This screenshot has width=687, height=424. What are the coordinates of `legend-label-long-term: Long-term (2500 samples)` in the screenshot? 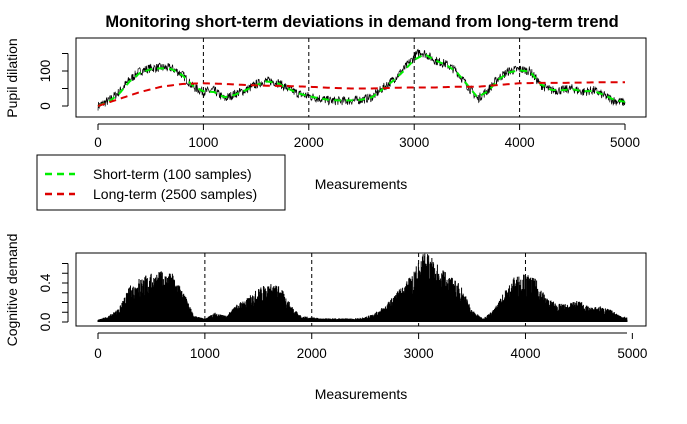 It's located at (175, 194).